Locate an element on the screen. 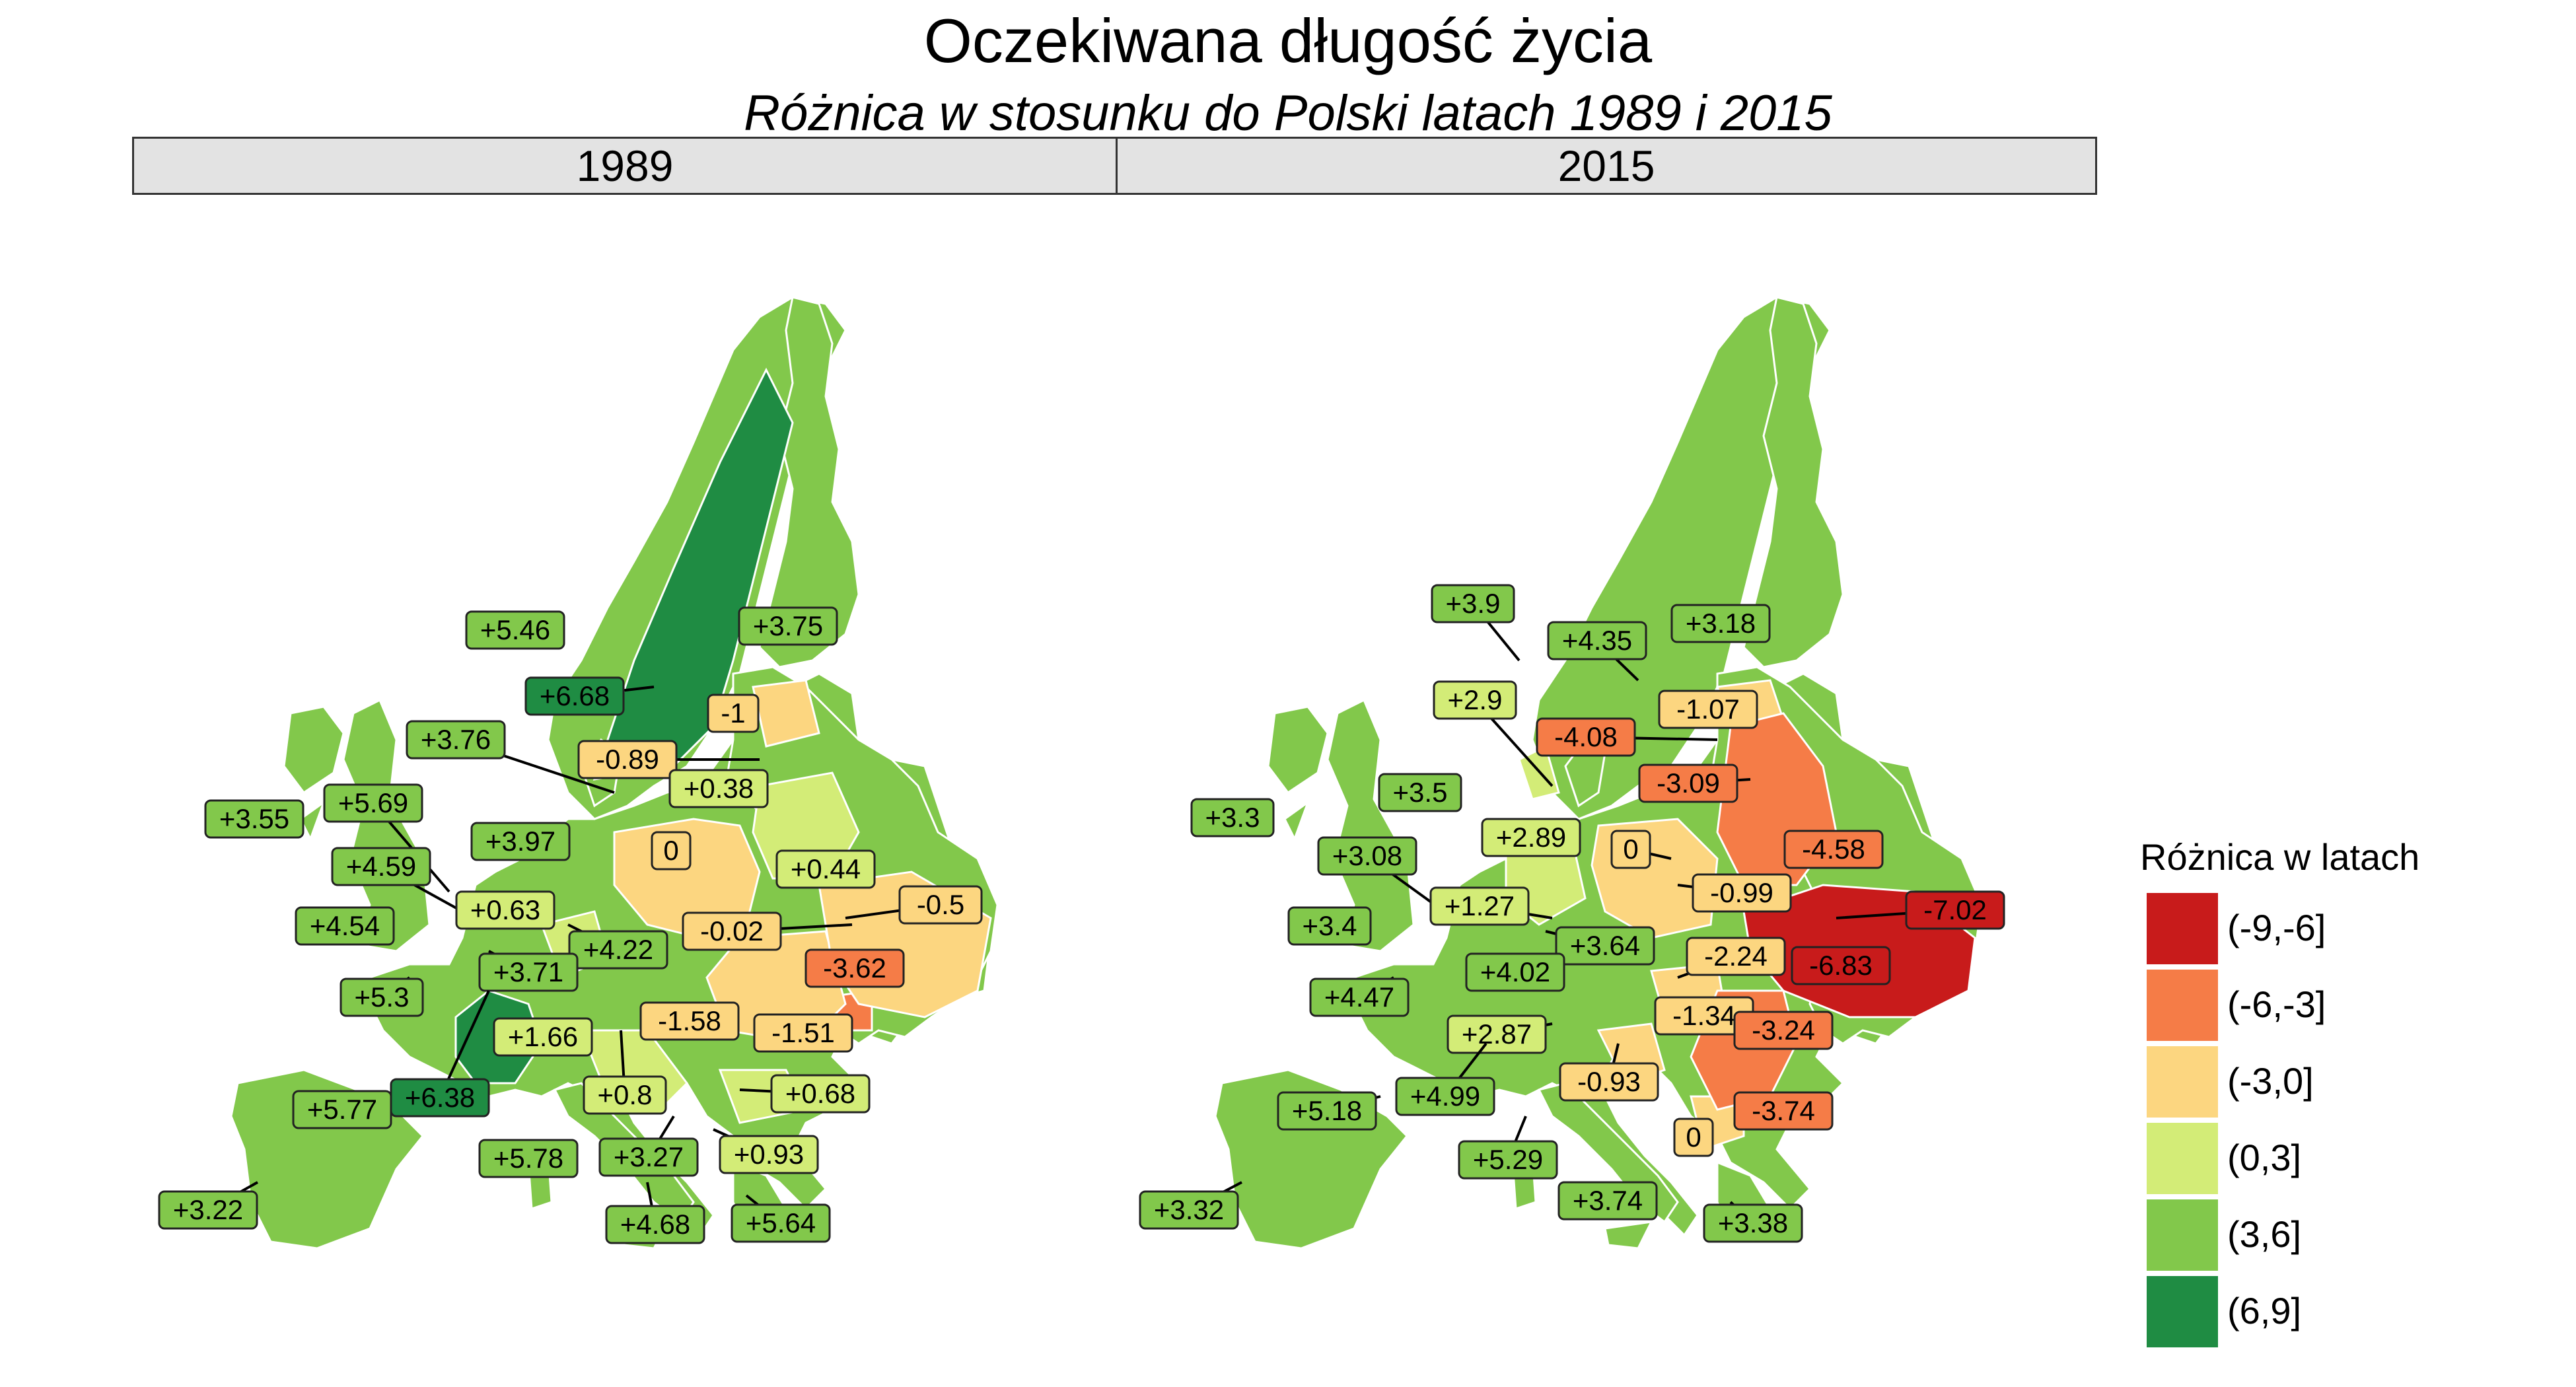  value-label: -1.51 is located at coordinates (803, 1032).